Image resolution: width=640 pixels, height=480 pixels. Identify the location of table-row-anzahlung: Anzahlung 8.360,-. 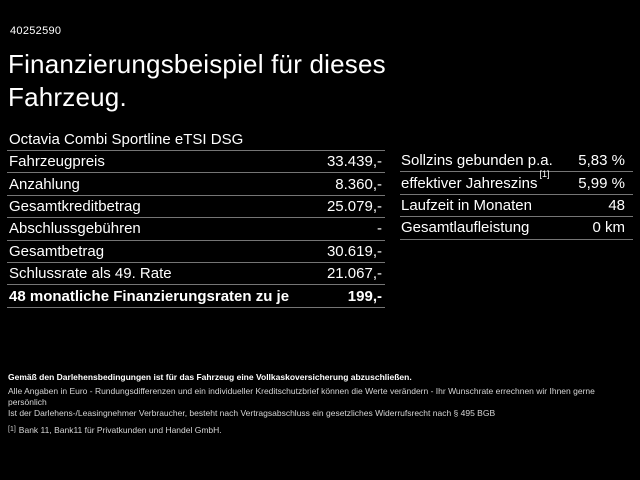
(196, 184).